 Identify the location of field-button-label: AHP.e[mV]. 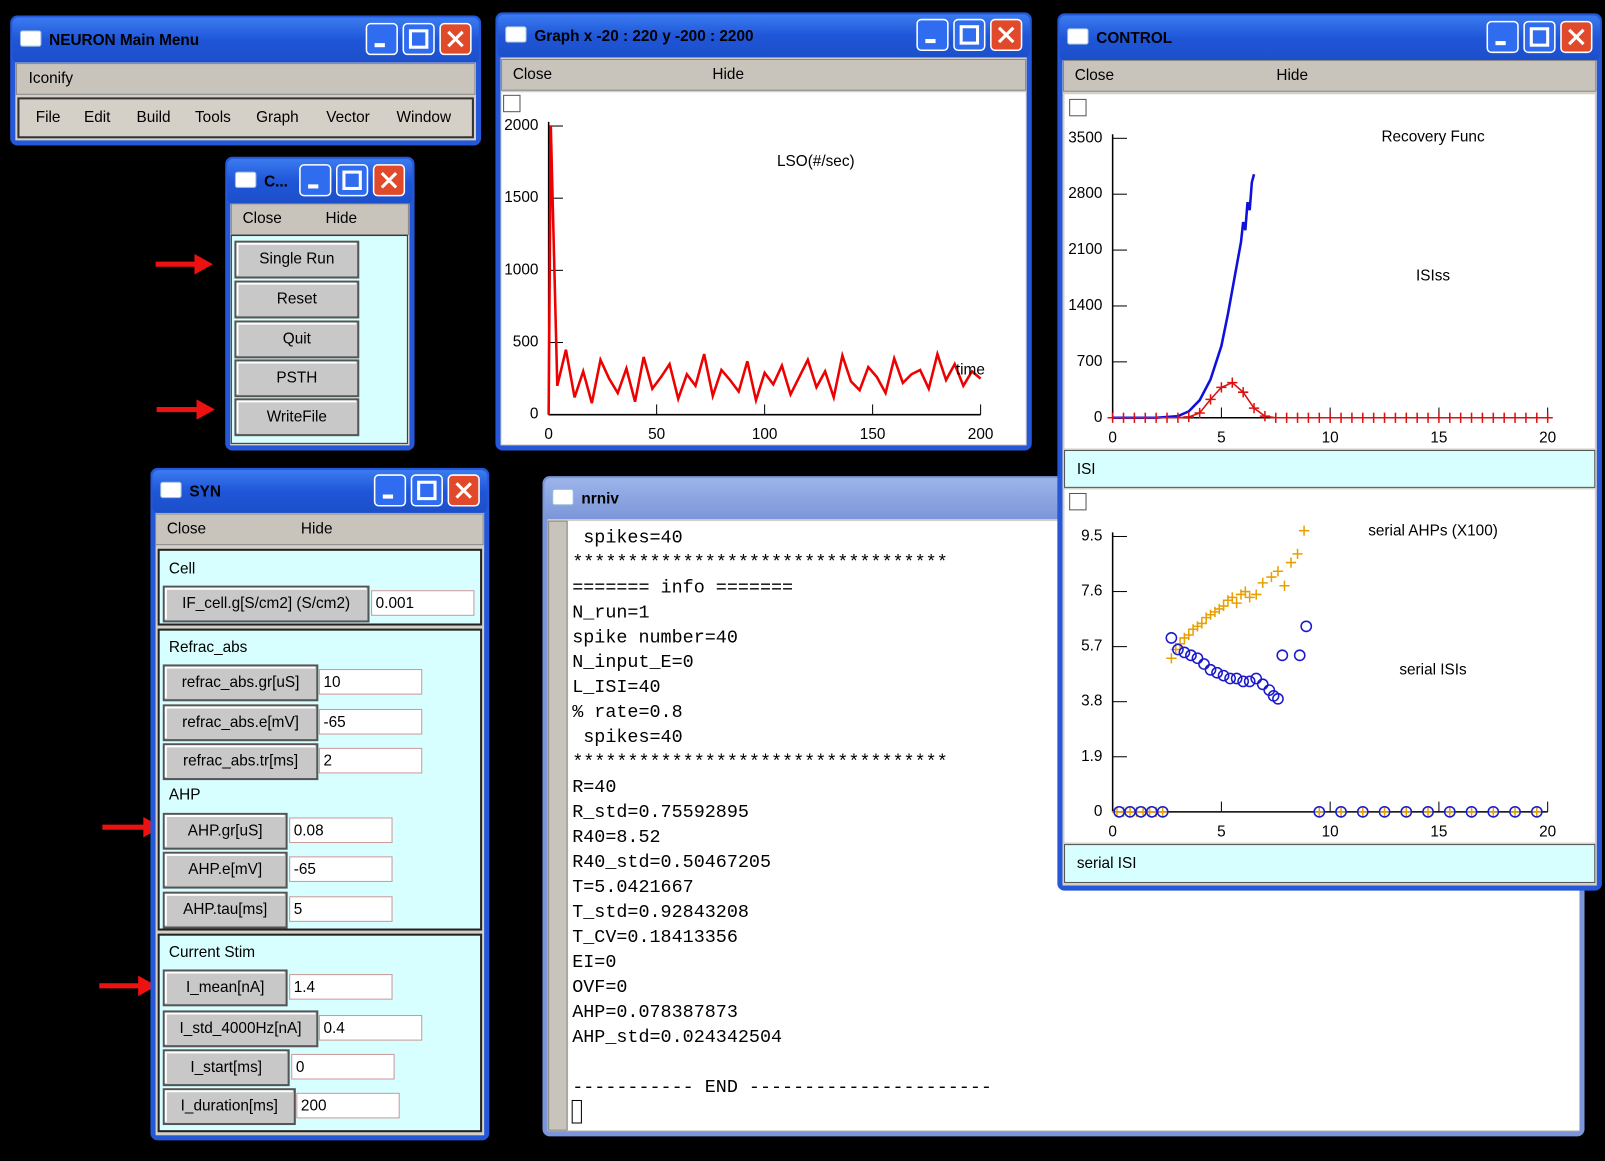
(225, 869).